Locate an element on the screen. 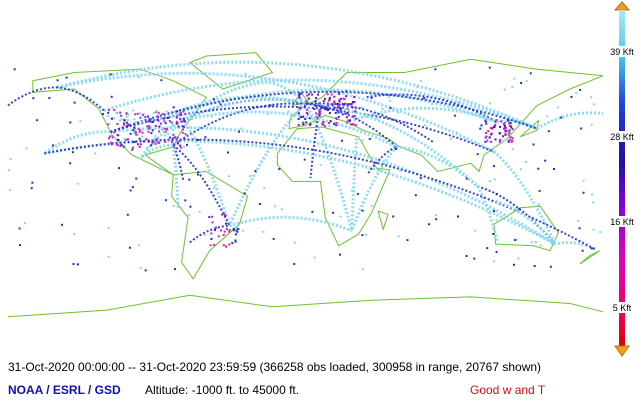 This screenshot has height=401, width=644. colorbar-bottom-cap is located at coordinates (622, 351).